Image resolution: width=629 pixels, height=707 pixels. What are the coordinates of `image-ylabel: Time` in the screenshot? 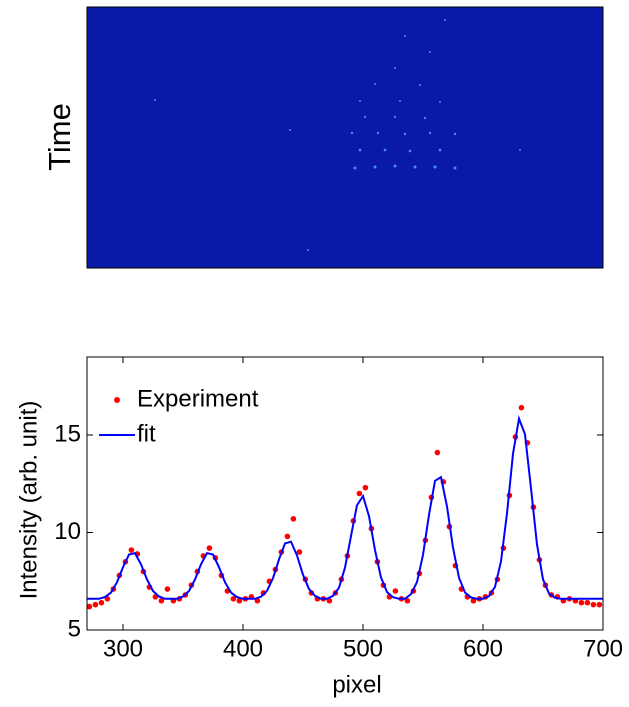 It's located at (59, 137).